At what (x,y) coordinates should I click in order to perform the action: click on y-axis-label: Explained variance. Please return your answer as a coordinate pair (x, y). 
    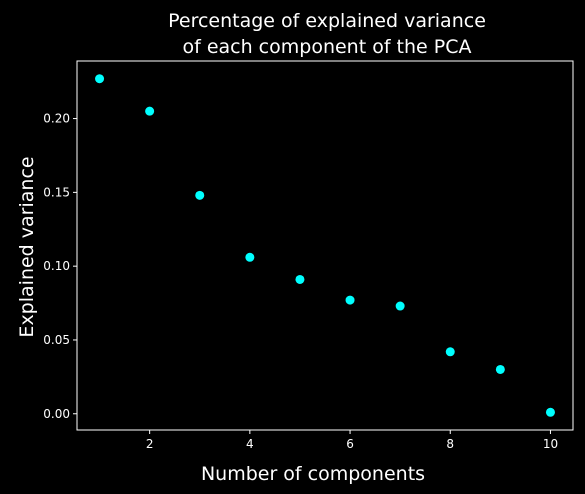
    Looking at the image, I should click on (27, 246).